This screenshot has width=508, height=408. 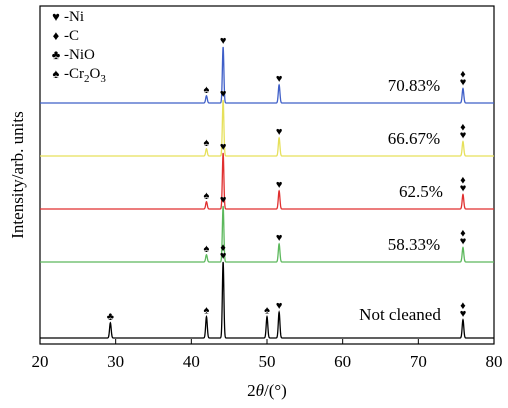 I want to click on x-tick-label: 50, so click(x=267, y=361).